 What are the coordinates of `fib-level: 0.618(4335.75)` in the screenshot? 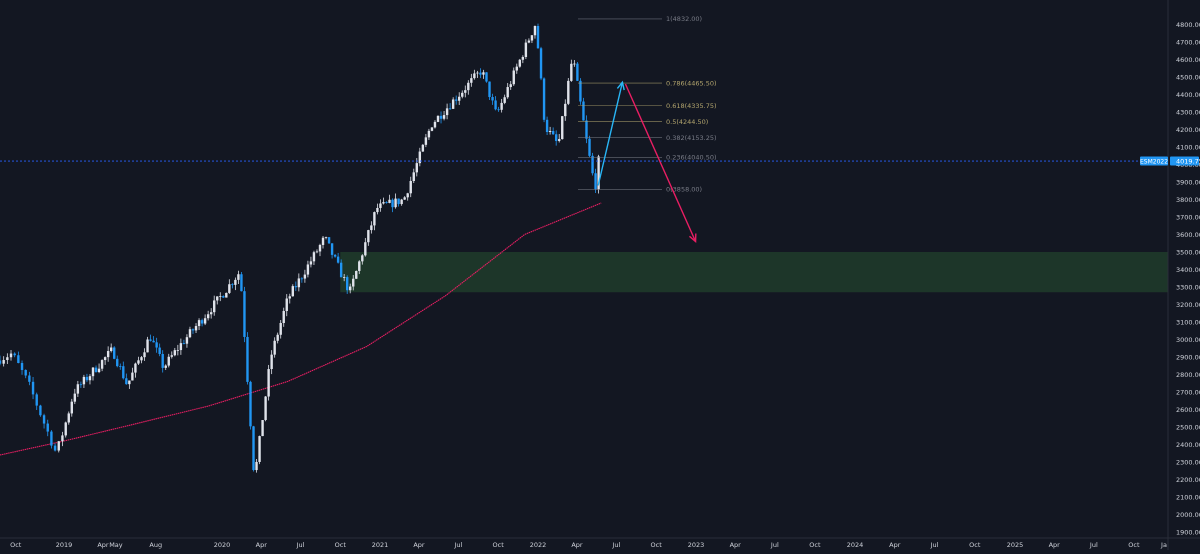 It's located at (647, 106).